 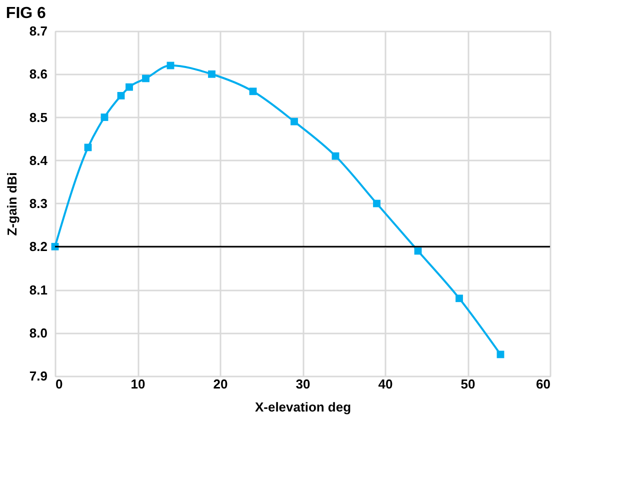 What do you see at coordinates (38, 246) in the screenshot?
I see `y-tick-label: 8.2` at bounding box center [38, 246].